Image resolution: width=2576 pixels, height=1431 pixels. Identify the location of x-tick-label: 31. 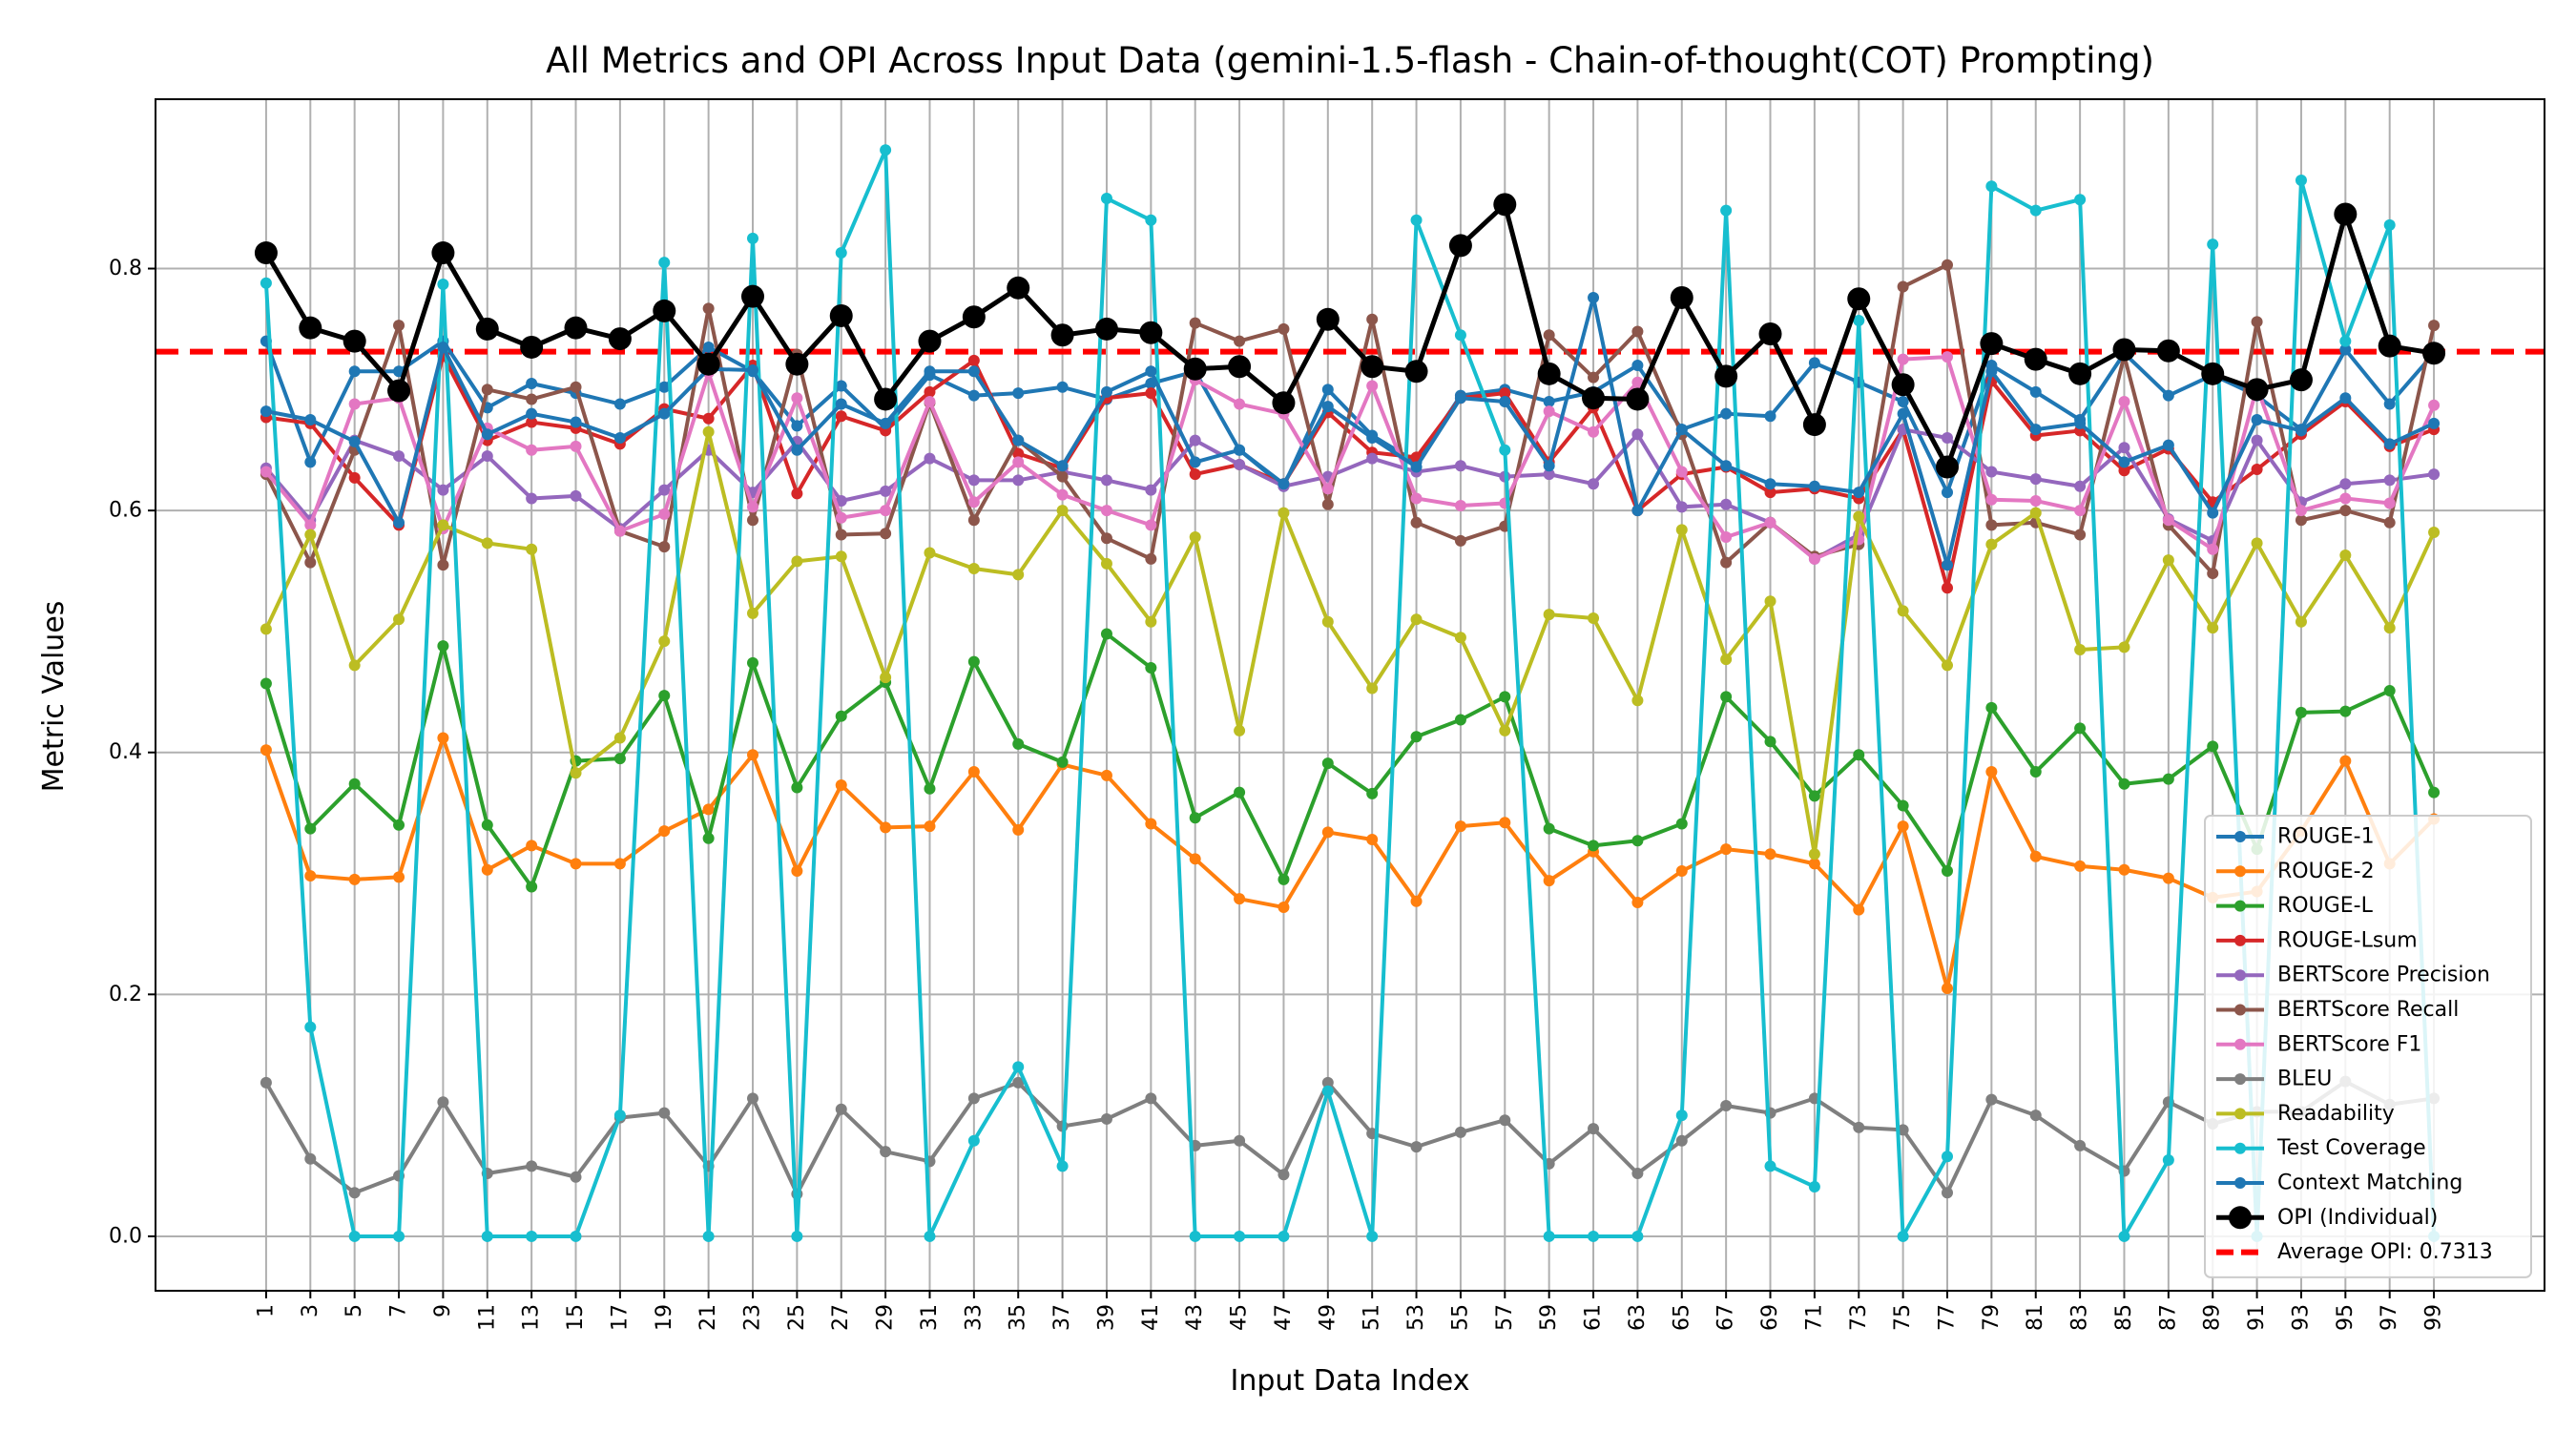
(930, 1317).